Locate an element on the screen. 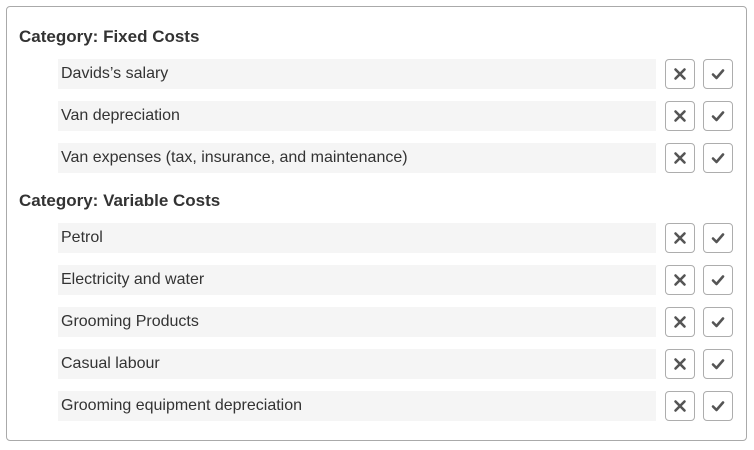 The width and height of the screenshot is (754, 450). list-item: Davids’s salary is located at coordinates (396, 74).